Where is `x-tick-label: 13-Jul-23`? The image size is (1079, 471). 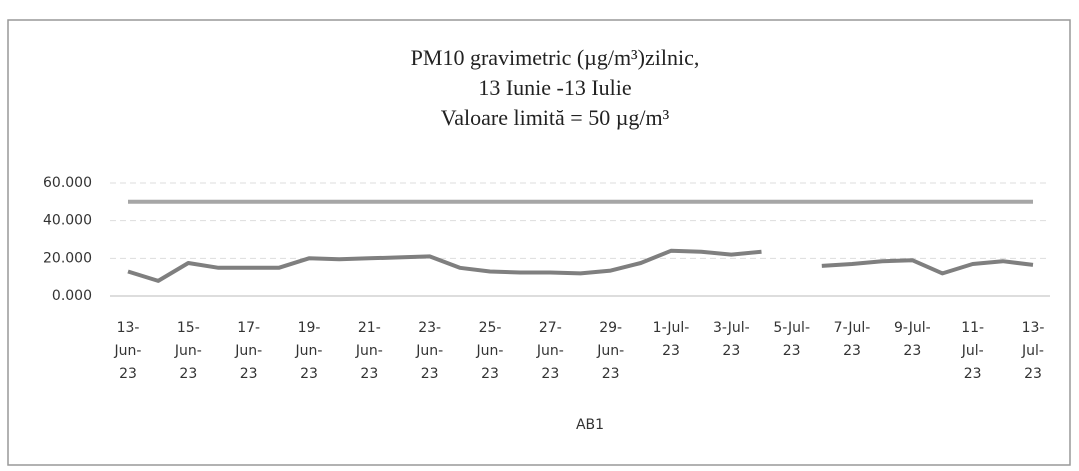
x-tick-label: 13-Jul-23 is located at coordinates (1032, 351).